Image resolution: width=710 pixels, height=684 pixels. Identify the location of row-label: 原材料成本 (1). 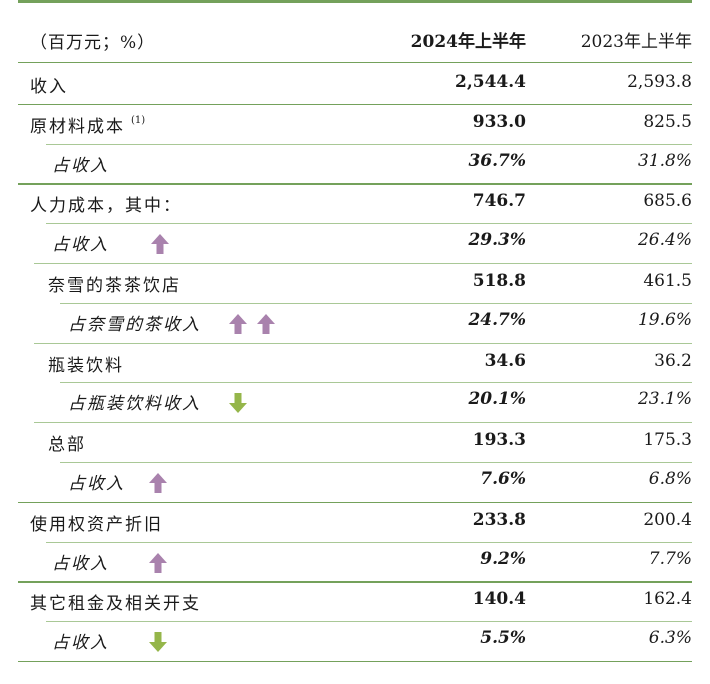
(88, 126).